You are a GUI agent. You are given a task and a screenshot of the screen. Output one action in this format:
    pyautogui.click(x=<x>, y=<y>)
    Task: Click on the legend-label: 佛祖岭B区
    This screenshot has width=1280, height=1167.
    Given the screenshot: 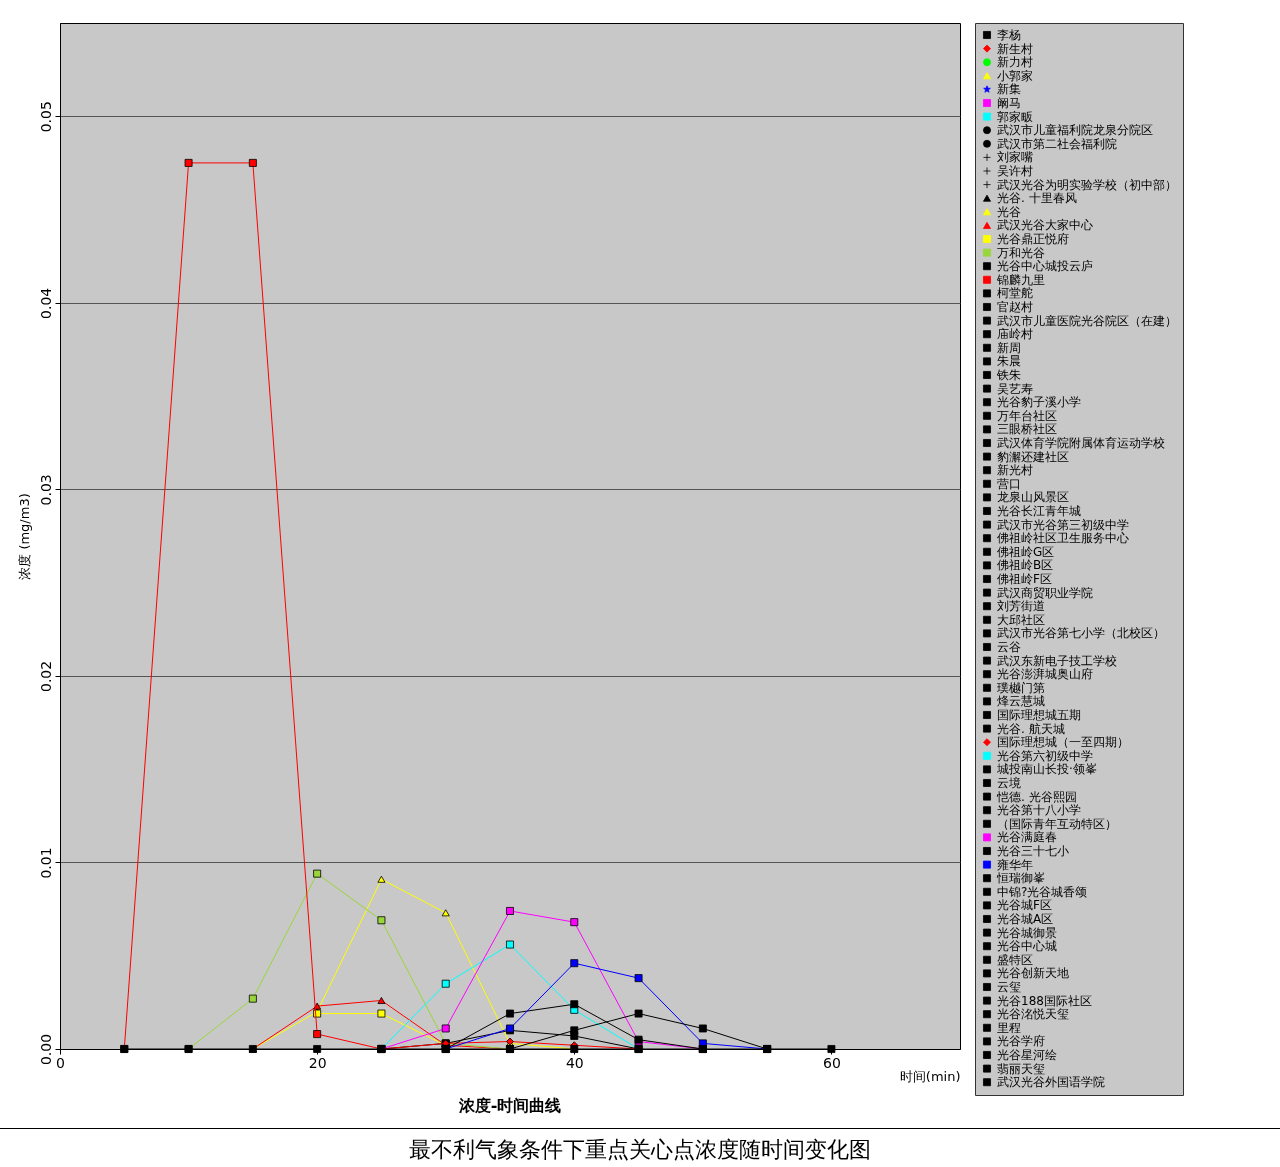 What is the action you would take?
    pyautogui.click(x=1025, y=565)
    